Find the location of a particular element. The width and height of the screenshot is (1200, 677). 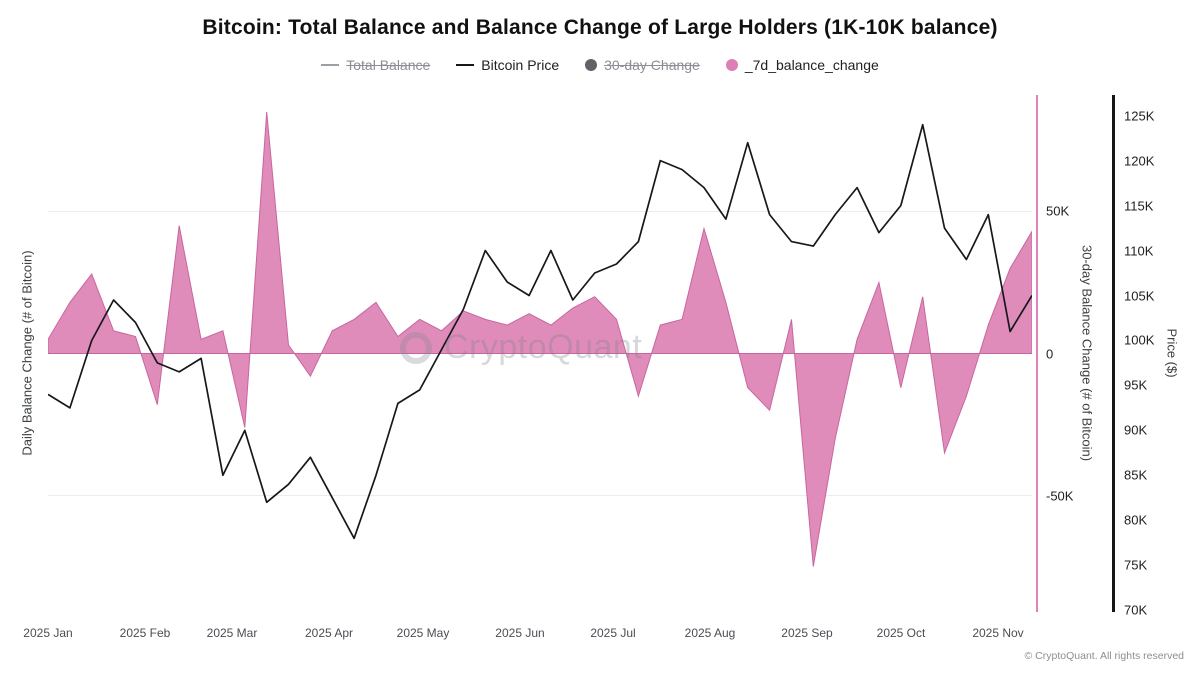

price-tick-label: 95K is located at coordinates (1136, 385).